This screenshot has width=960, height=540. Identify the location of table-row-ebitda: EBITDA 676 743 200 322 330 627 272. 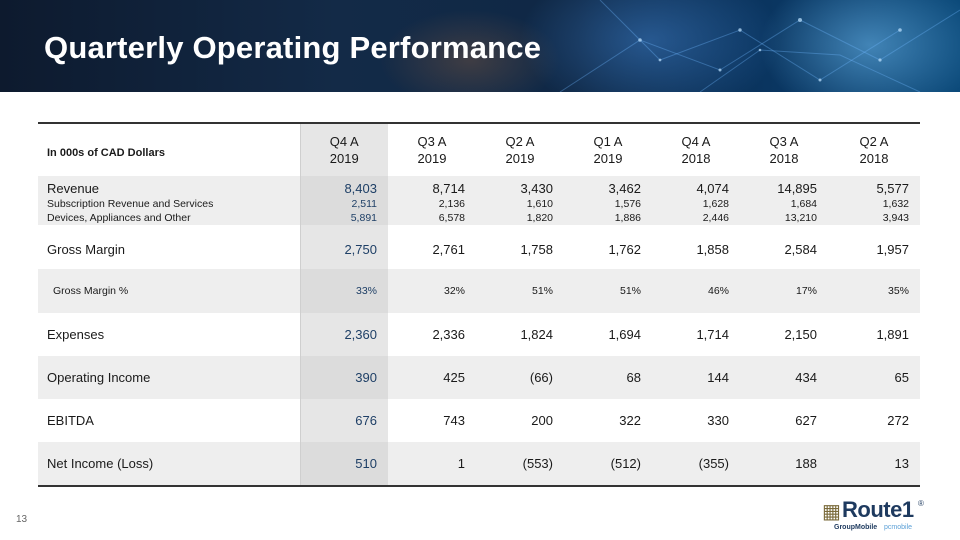
(479, 420).